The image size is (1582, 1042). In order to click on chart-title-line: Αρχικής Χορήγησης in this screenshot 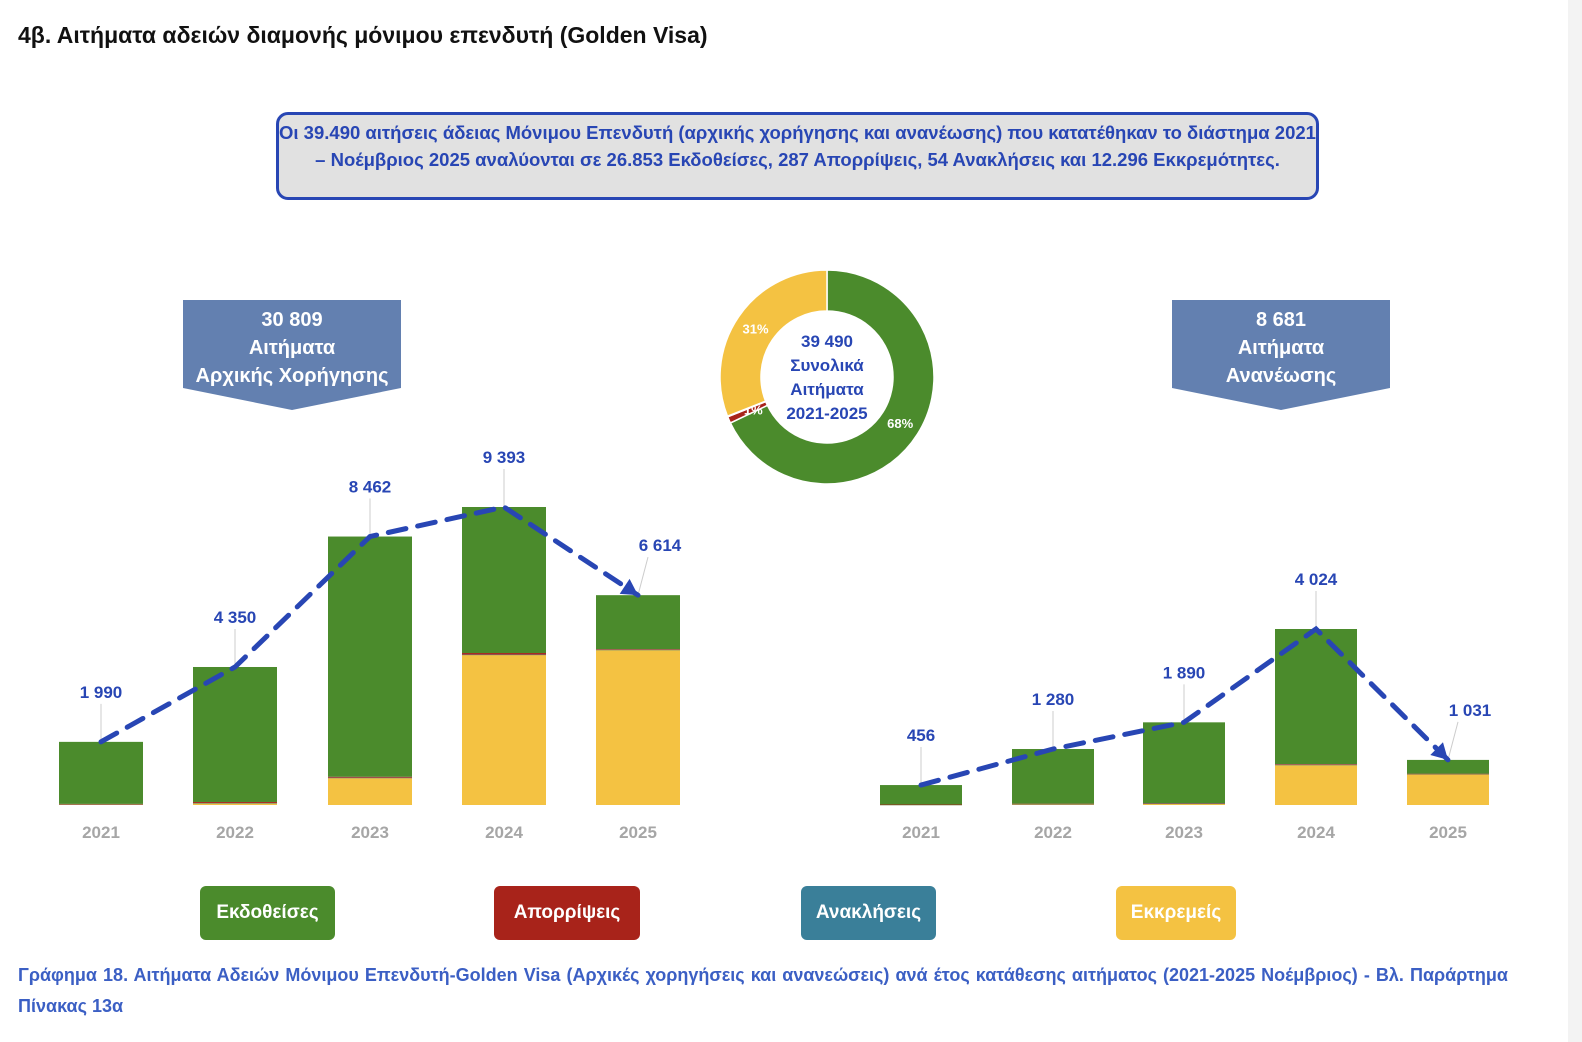, I will do `click(292, 376)`.